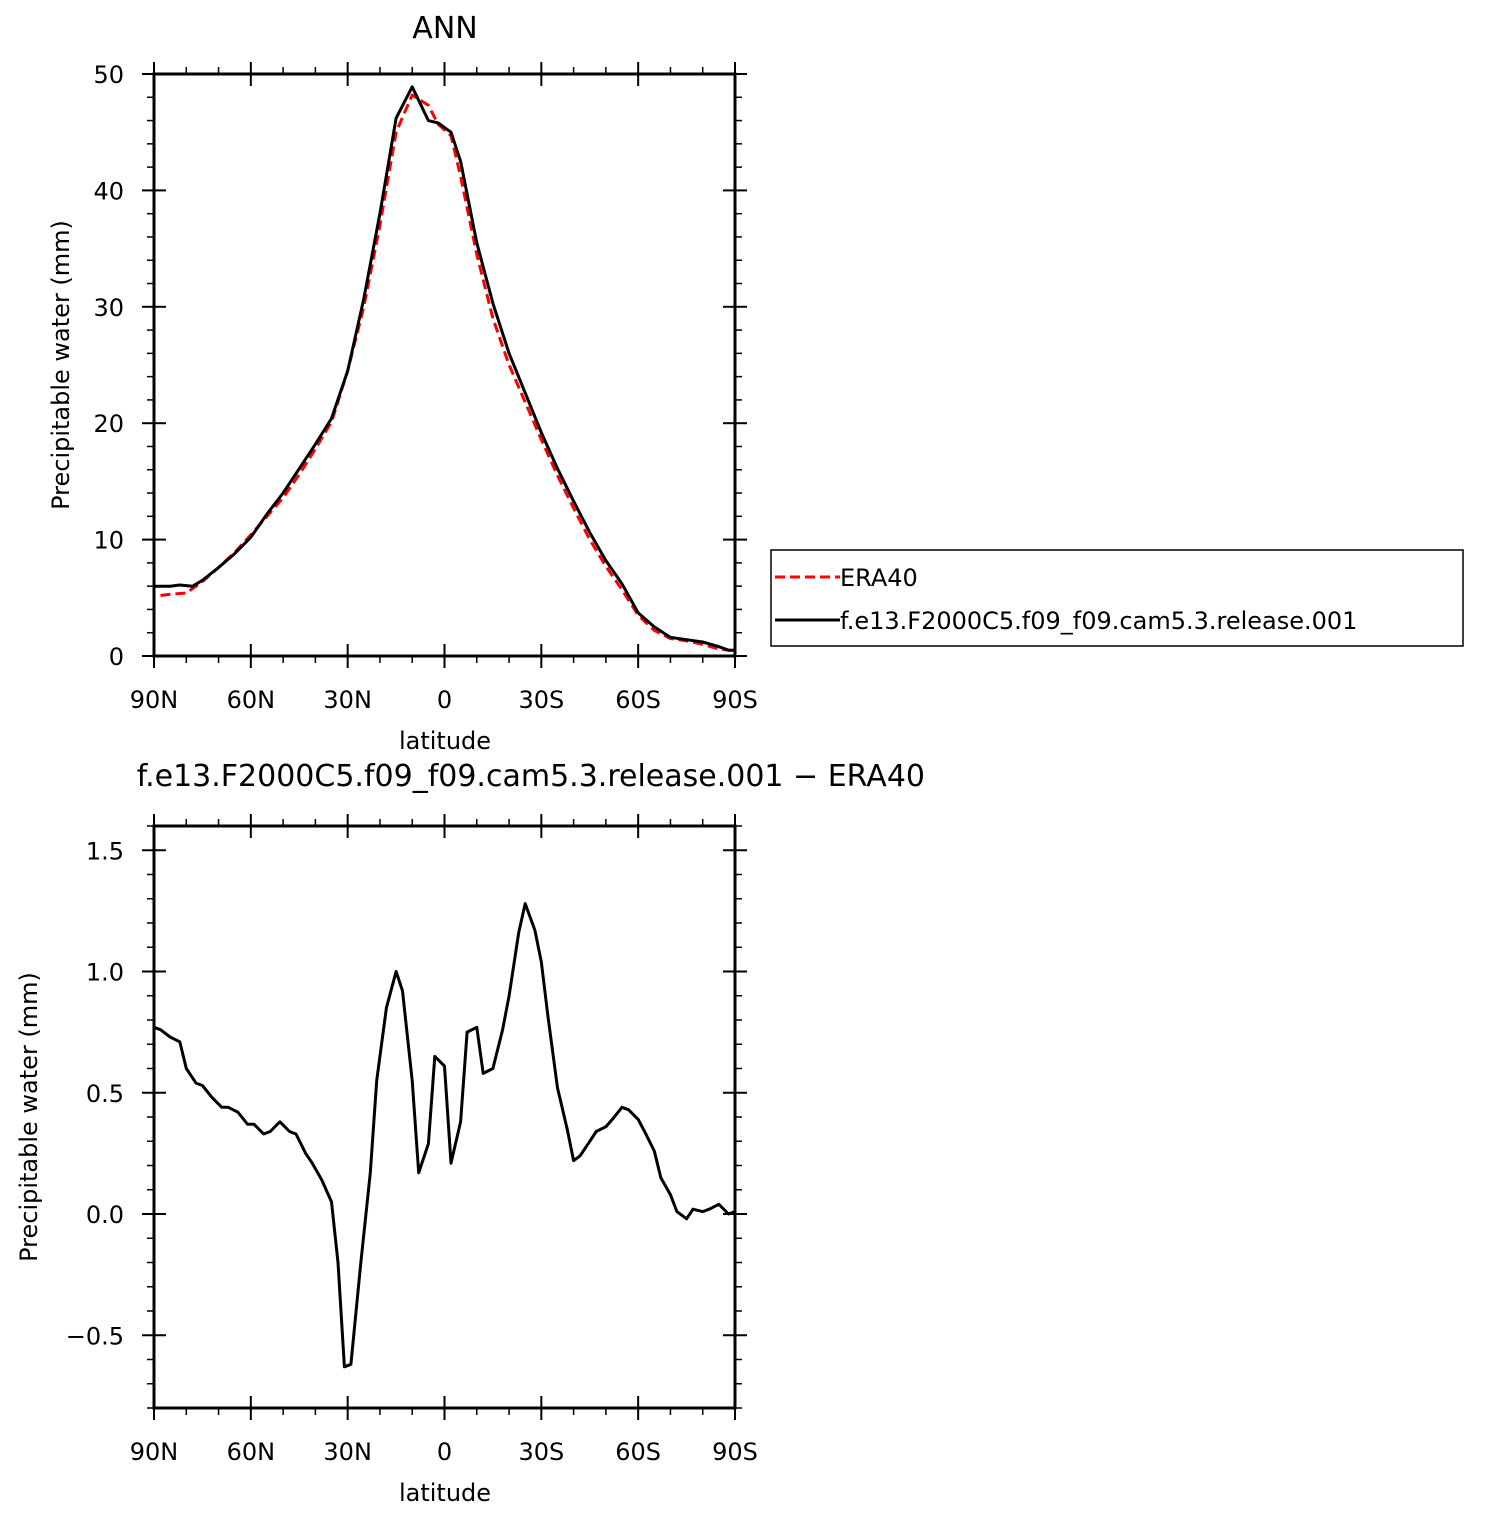  I want to click on bottom-x-tick-labels: 90N 60N 30N 0 30S 60S 90S, so click(444, 1452).